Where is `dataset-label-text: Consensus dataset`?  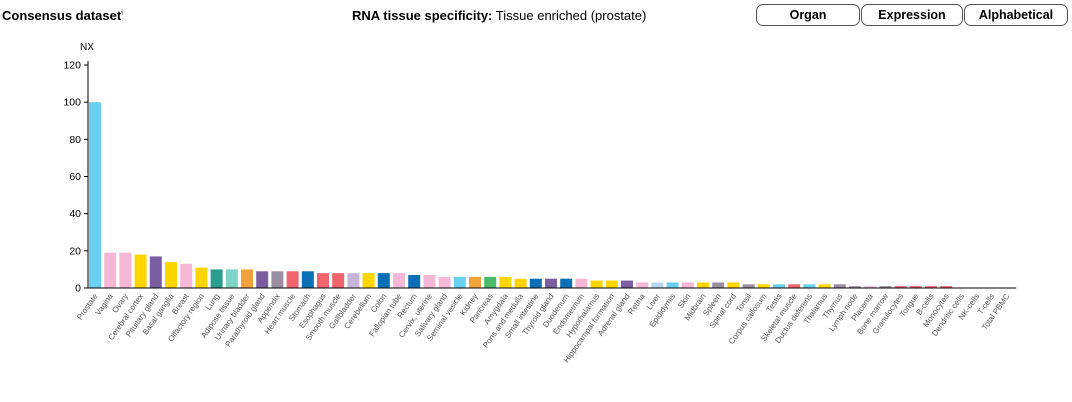
dataset-label-text: Consensus dataset is located at coordinates (62, 15).